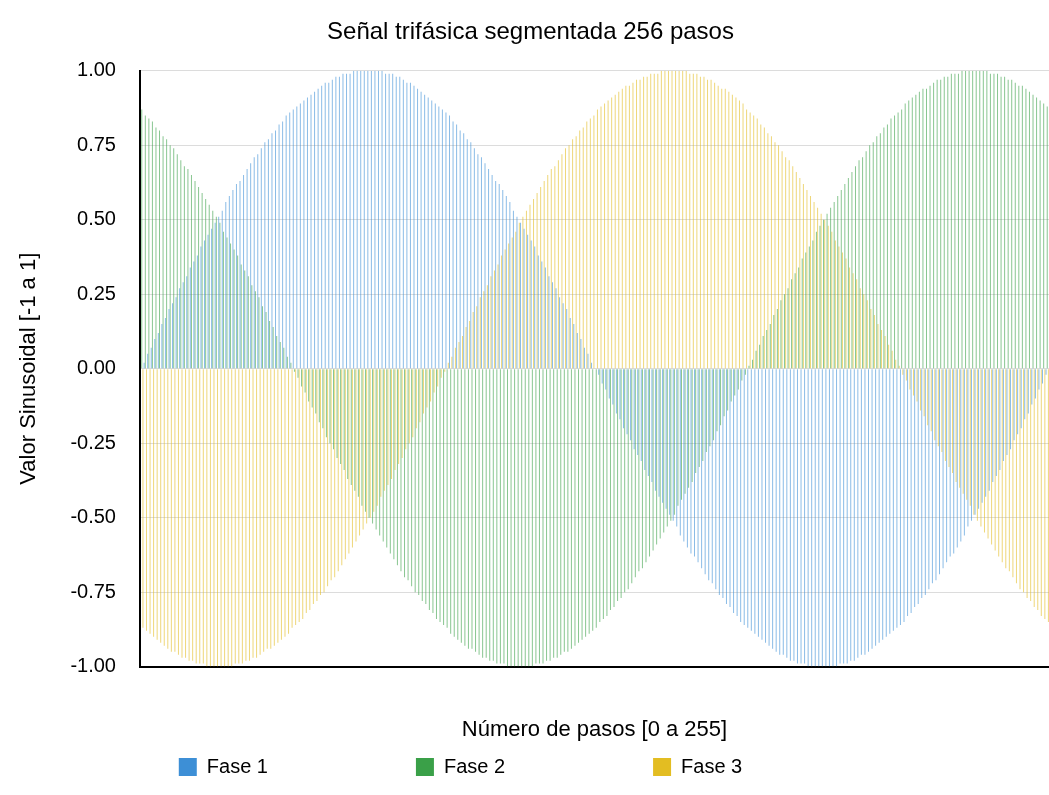 The width and height of the screenshot is (1049, 795). I want to click on y-tick-label: -0.25, so click(93, 441).